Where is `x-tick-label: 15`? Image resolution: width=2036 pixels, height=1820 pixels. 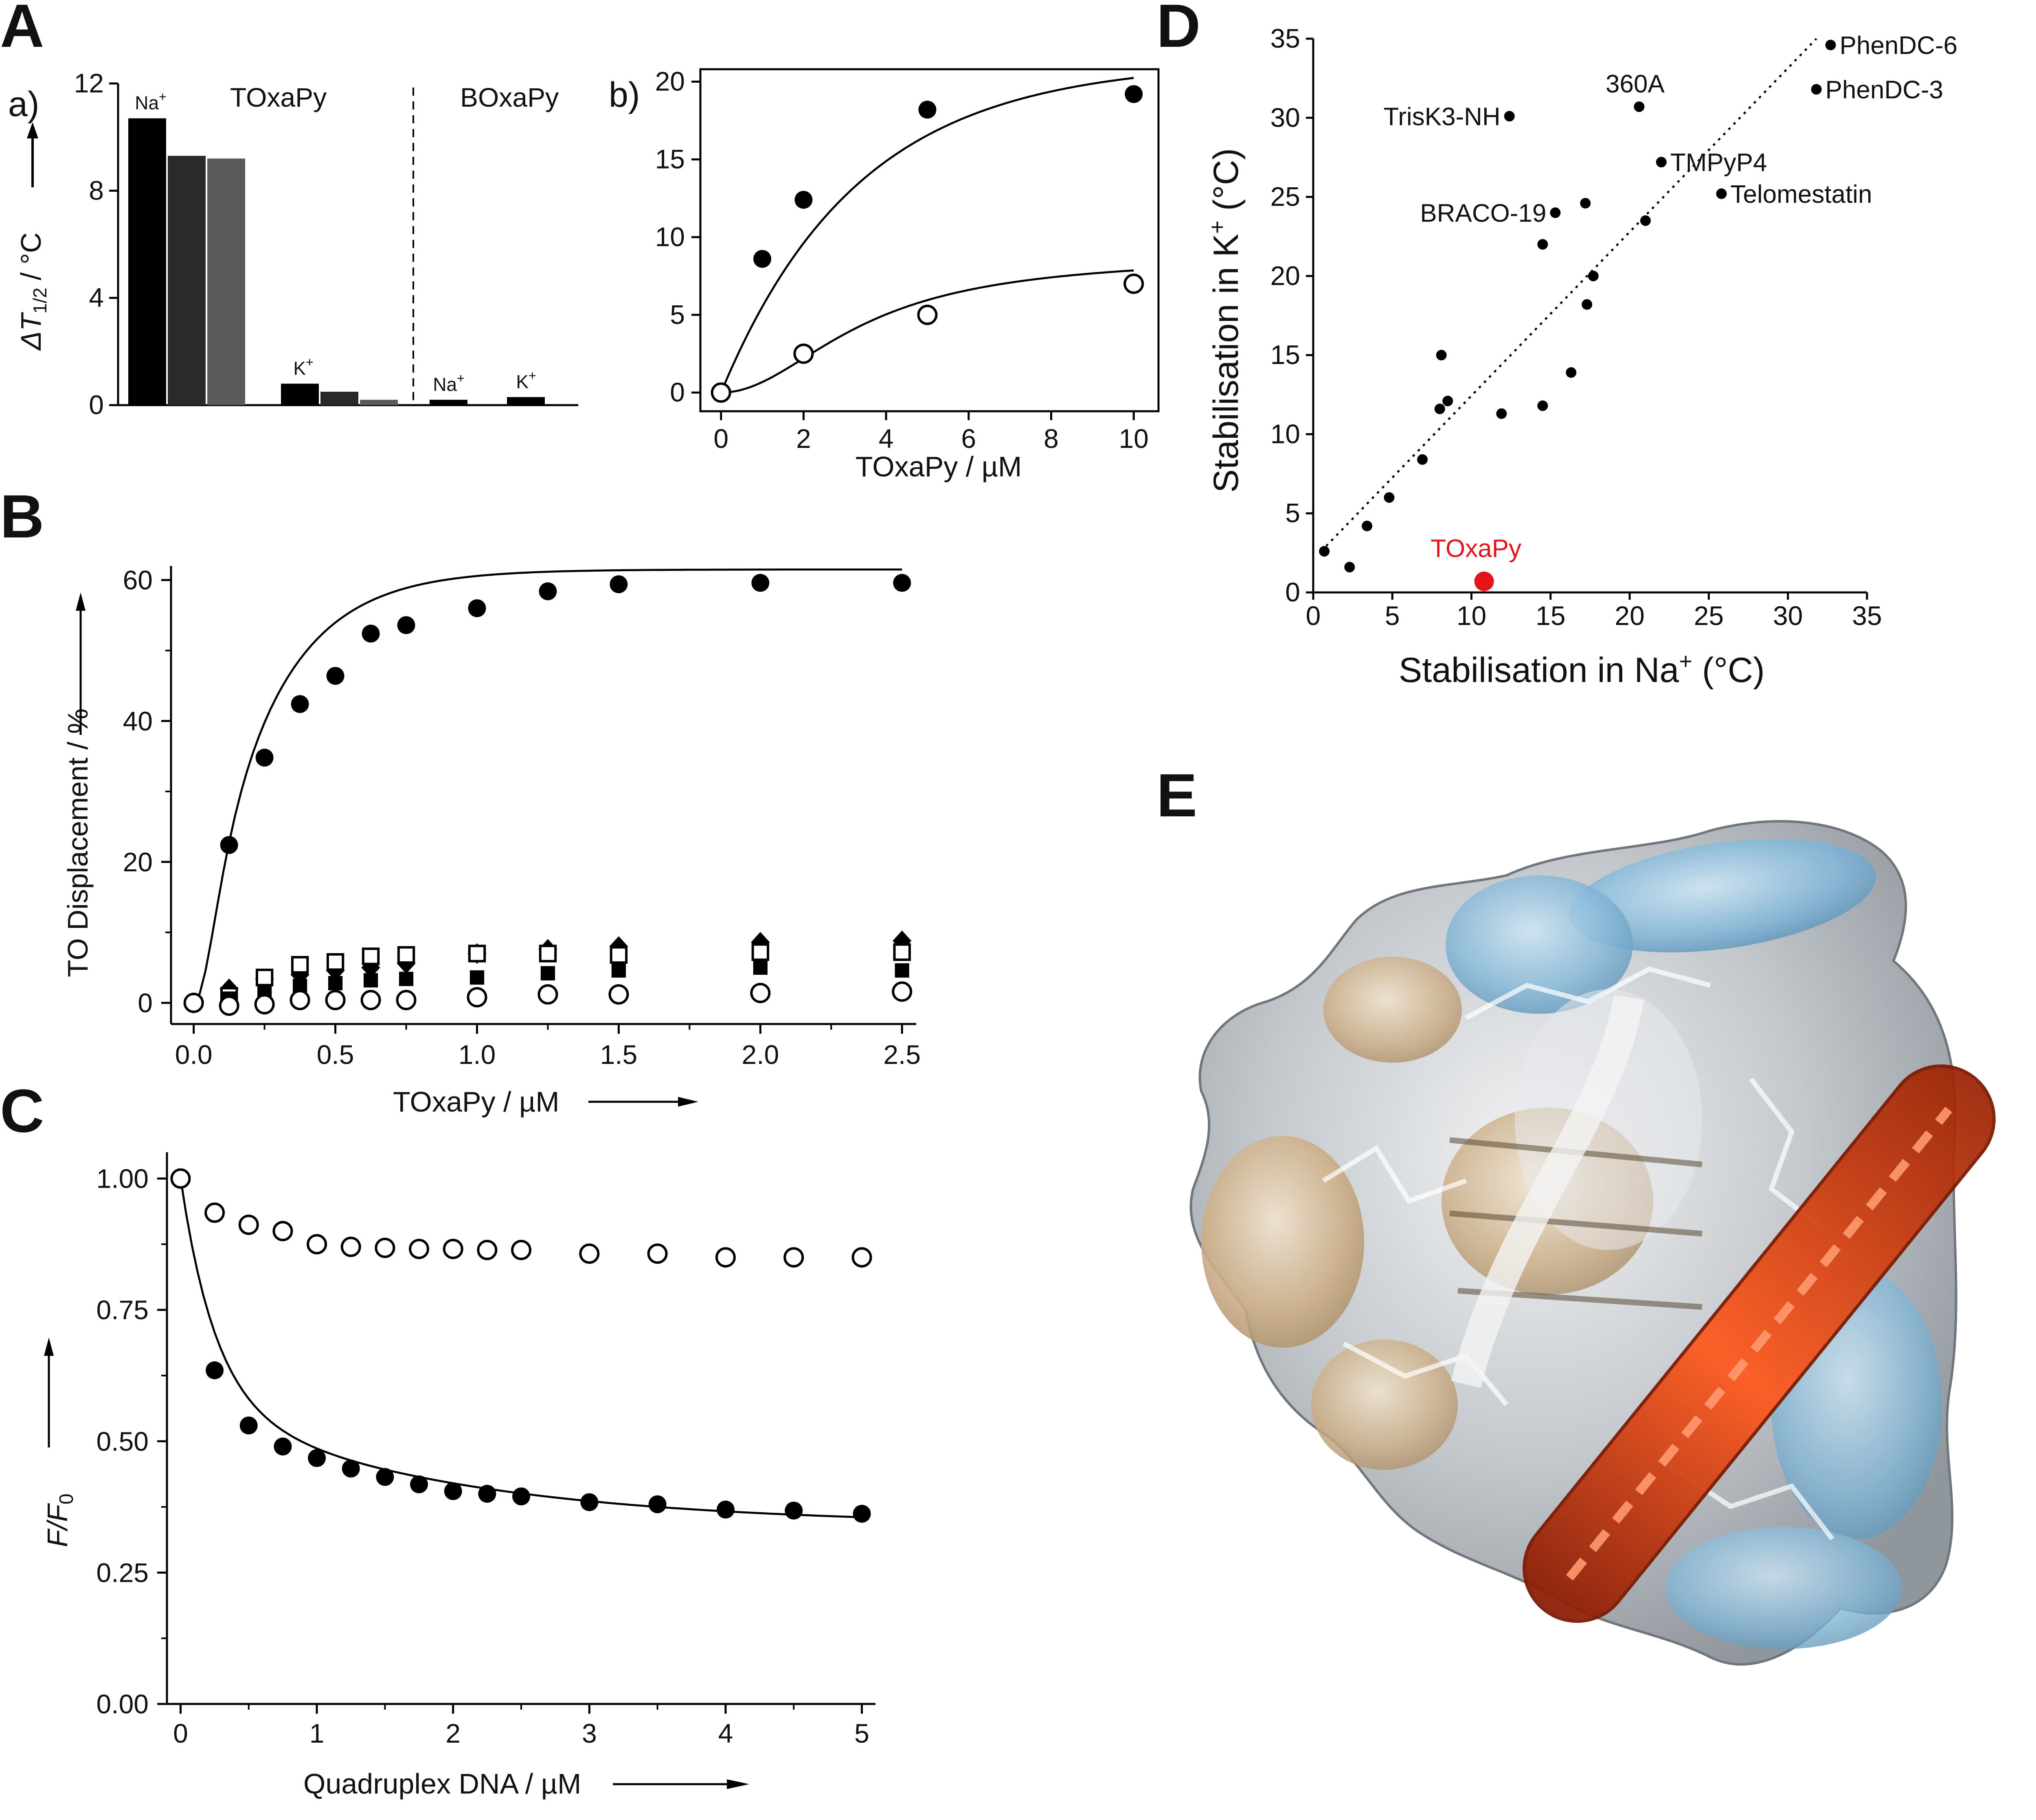 x-tick-label: 15 is located at coordinates (1551, 616).